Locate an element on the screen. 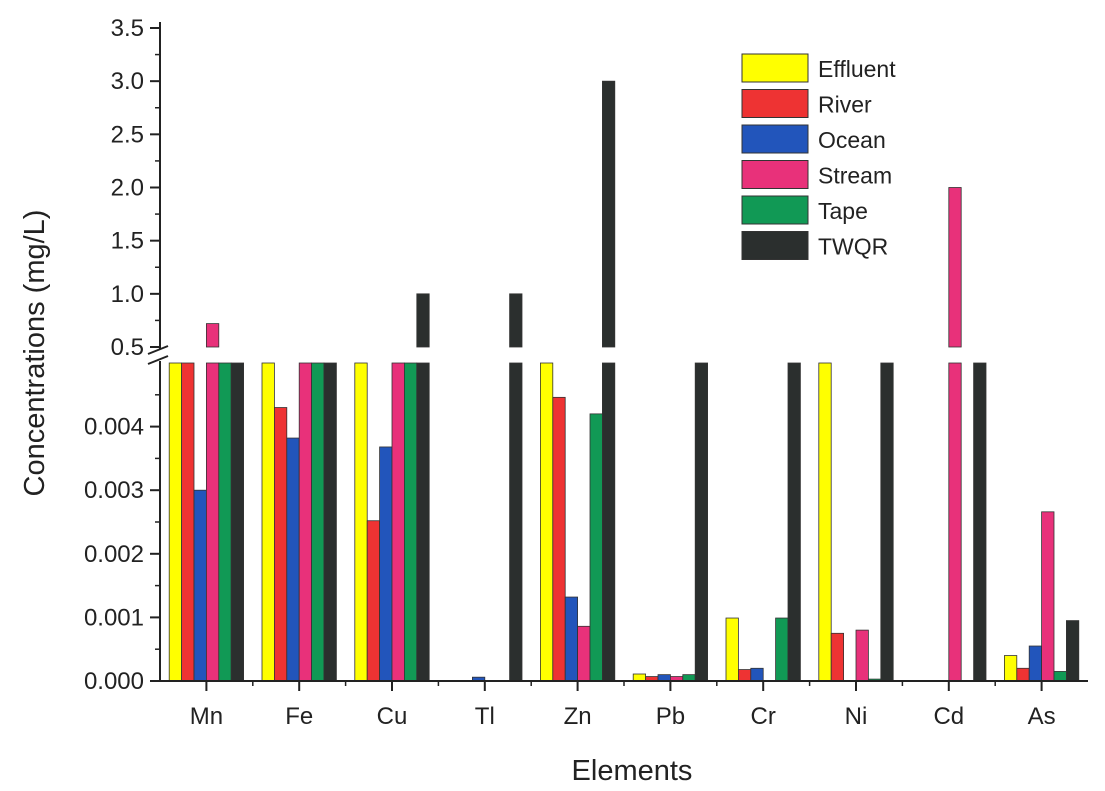 The height and width of the screenshot is (791, 1105). x-tick-label: Ni is located at coordinates (856, 716).